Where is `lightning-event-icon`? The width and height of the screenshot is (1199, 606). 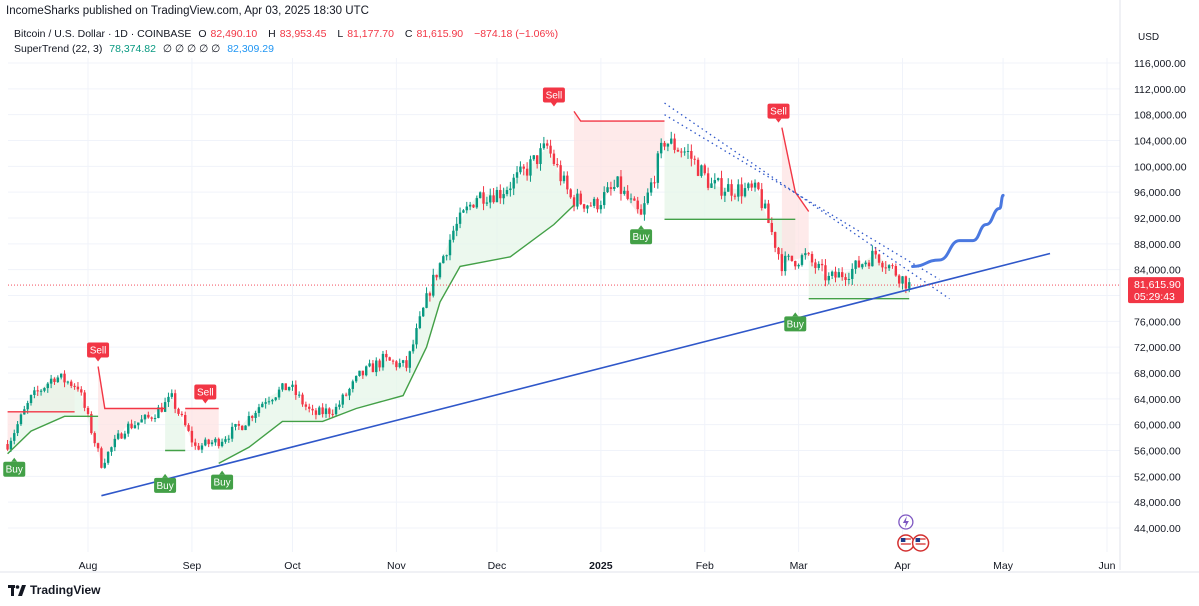 lightning-event-icon is located at coordinates (906, 522).